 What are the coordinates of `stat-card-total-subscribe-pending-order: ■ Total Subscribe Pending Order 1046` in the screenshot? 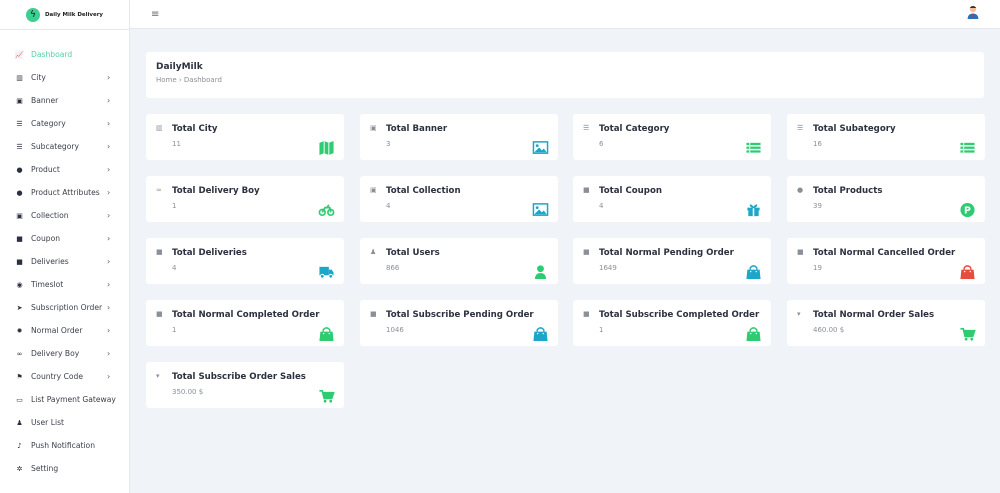 It's located at (459, 323).